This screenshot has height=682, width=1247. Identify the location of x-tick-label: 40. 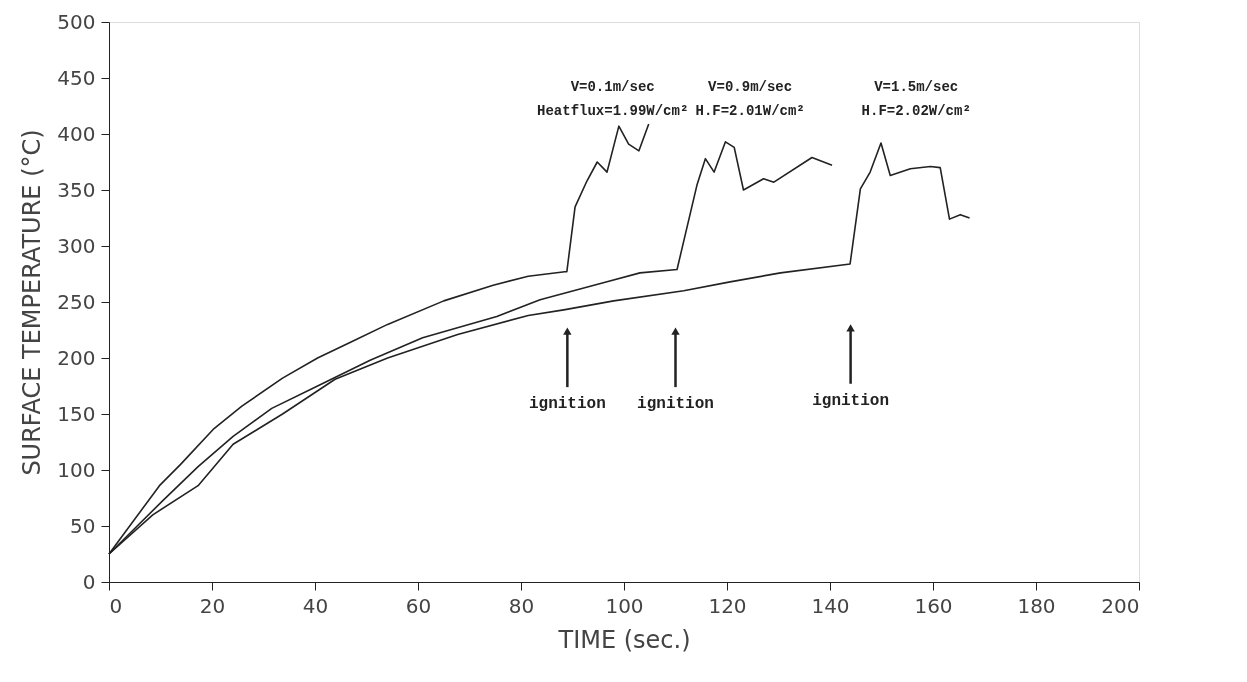
(315, 605).